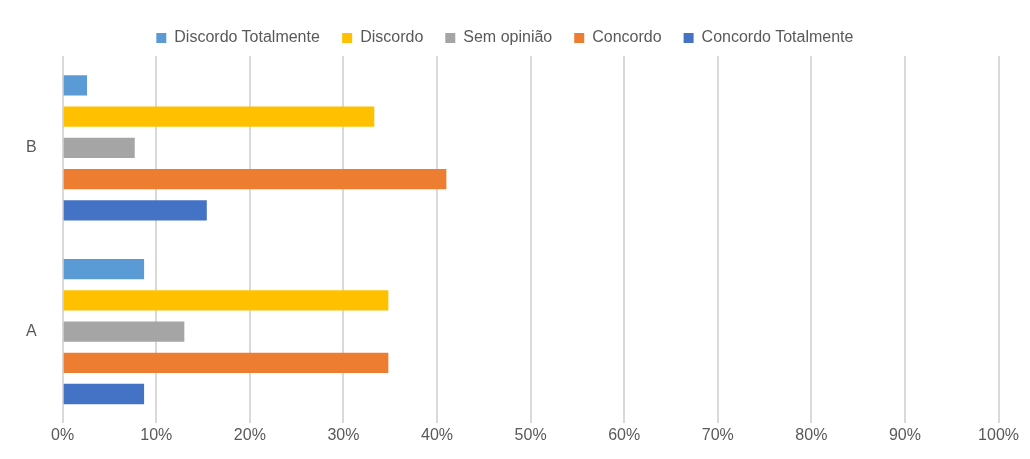  I want to click on x-tick-label: 60%, so click(624, 435).